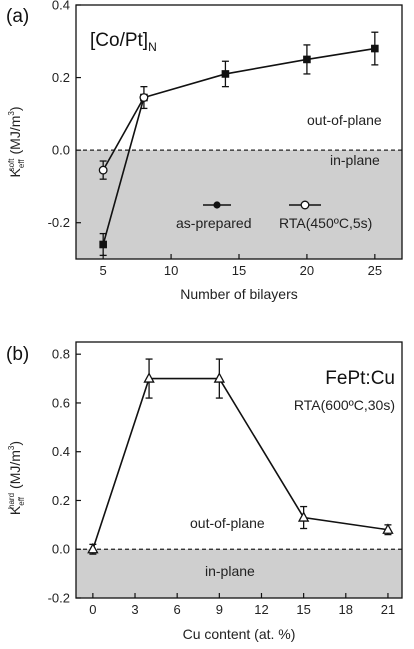 The width and height of the screenshot is (414, 649). I want to click on a-x-ticks: 5 10 15 20 25, so click(241, 266).